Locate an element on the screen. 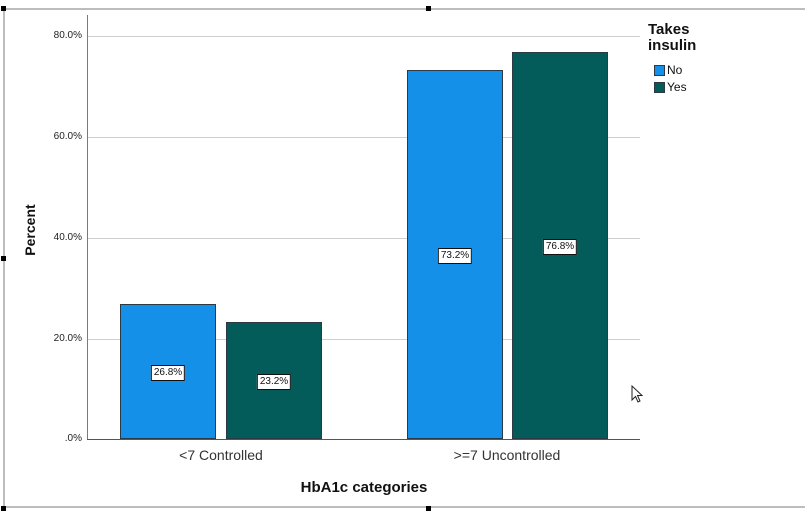  legend-title-line2: insulin is located at coordinates (672, 45).